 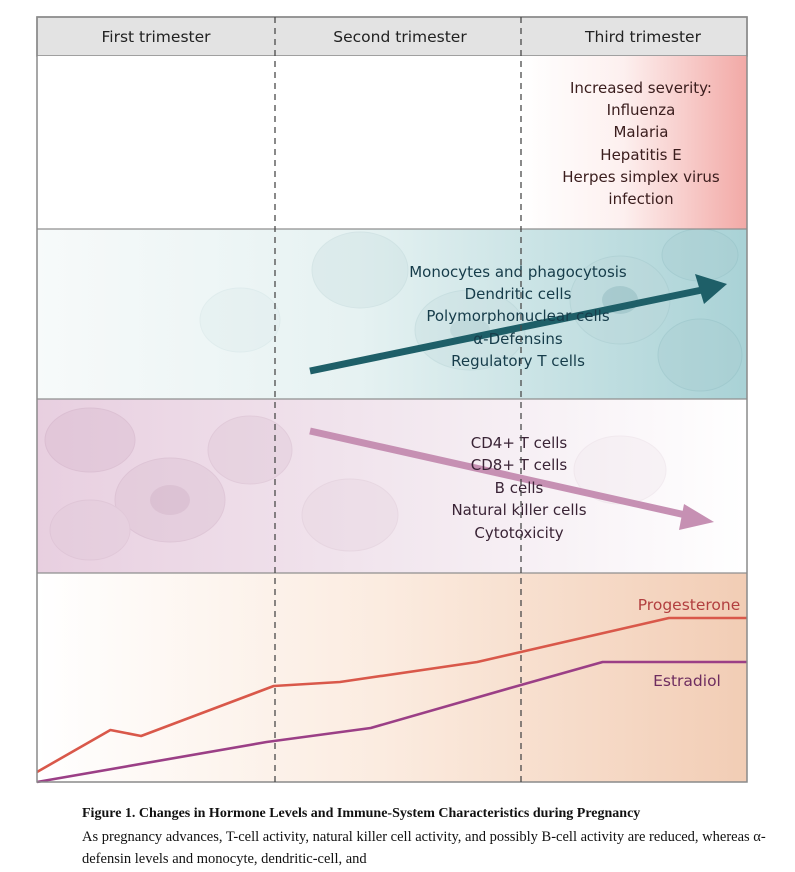 What do you see at coordinates (519, 443) in the screenshot?
I see `decreased-item-cd4: CD4+ T cells` at bounding box center [519, 443].